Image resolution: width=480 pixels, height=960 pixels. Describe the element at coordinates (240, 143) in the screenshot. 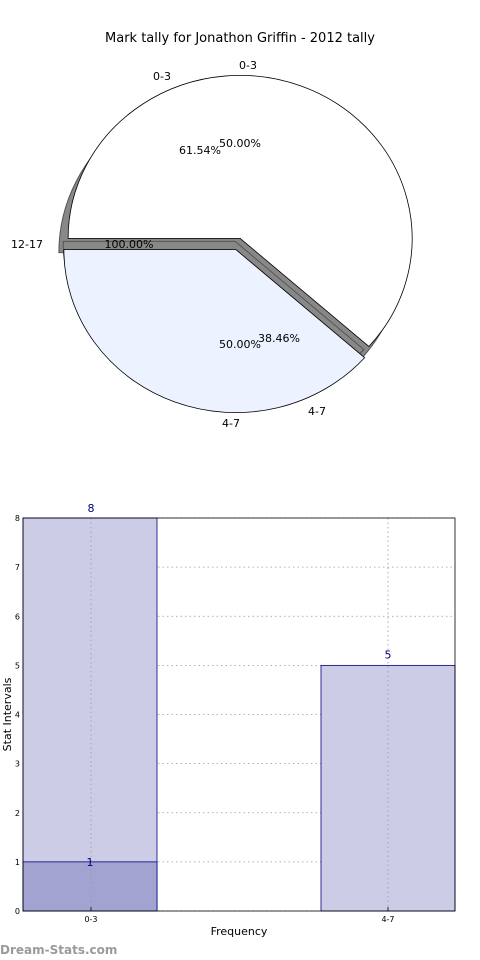

I see `pie-pct-label-1-0: 50.00%` at that location.